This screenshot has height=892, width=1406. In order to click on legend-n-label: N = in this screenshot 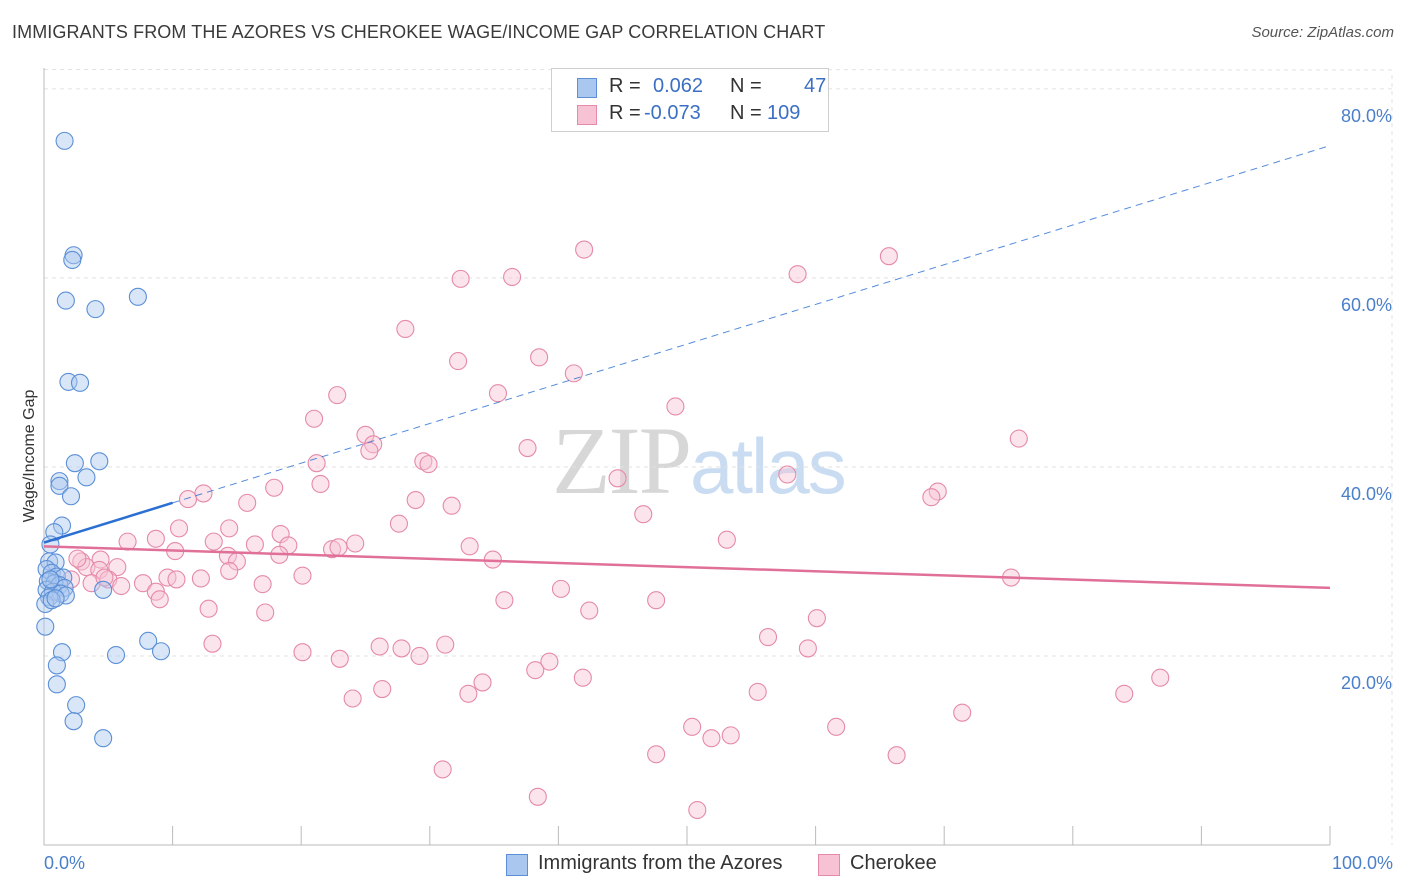, I will do `click(746, 113)`.